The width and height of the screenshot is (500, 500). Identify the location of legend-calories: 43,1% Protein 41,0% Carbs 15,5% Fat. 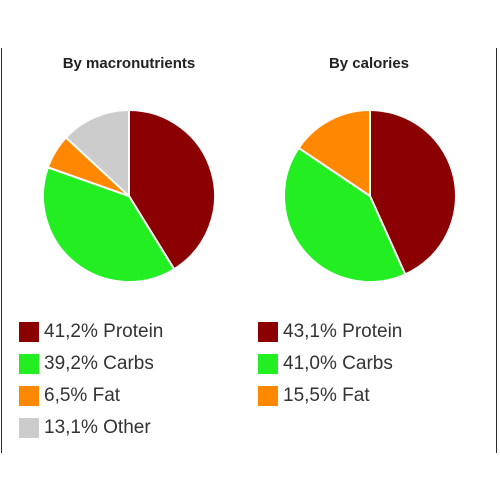
(330, 364).